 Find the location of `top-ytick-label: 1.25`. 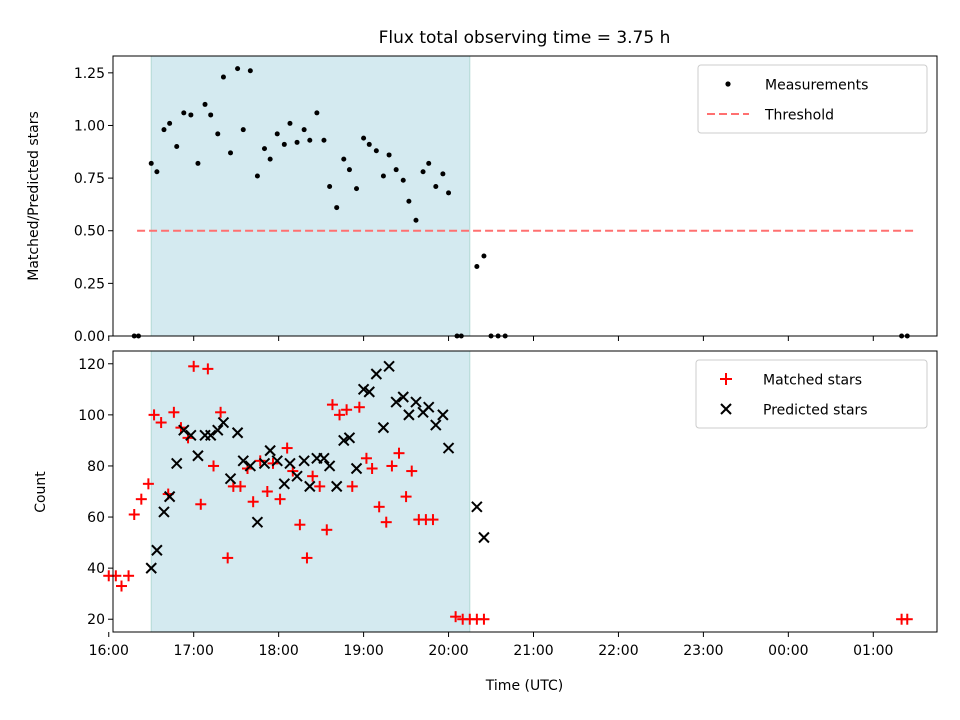

top-ytick-label: 1.25 is located at coordinates (89, 74).